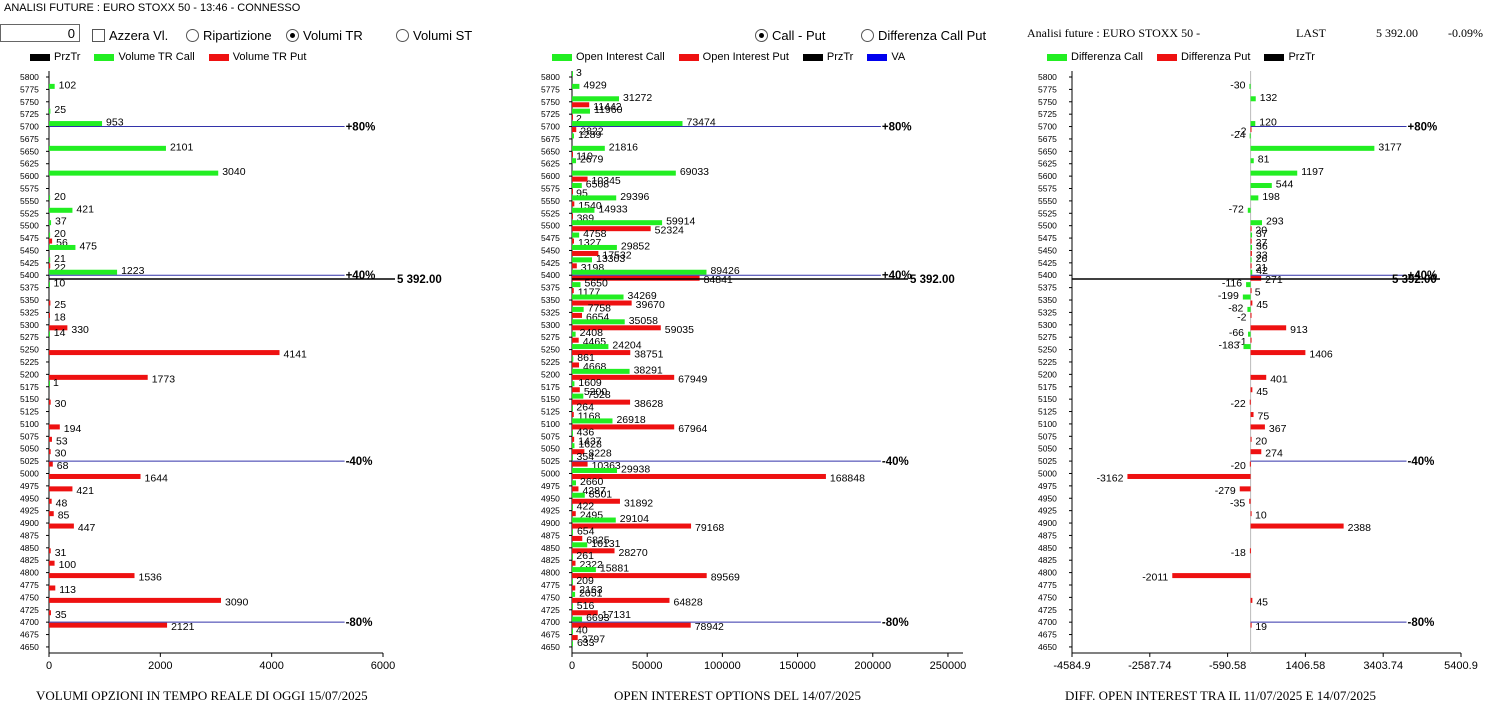 The width and height of the screenshot is (1497, 708). I want to click on put-value-label: 53, so click(62, 441).